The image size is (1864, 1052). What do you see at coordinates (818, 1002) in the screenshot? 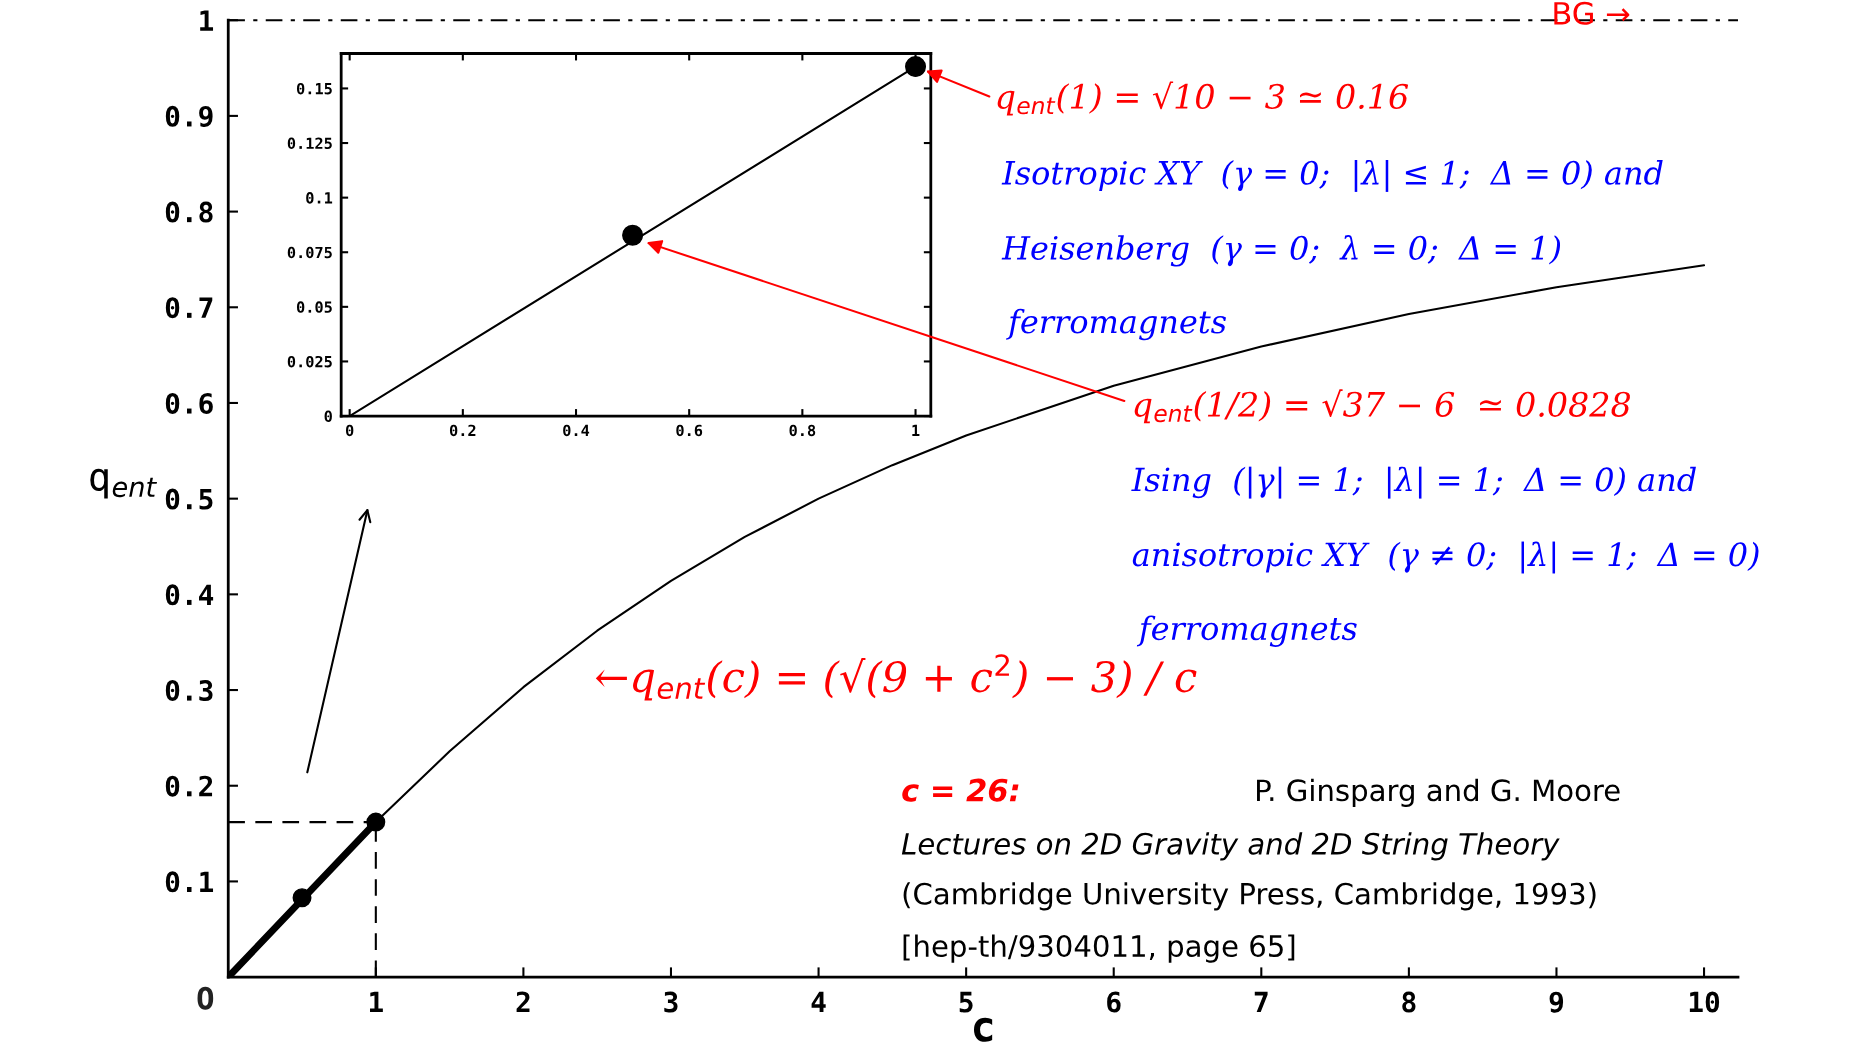
I see `x-tick-label: 4` at bounding box center [818, 1002].